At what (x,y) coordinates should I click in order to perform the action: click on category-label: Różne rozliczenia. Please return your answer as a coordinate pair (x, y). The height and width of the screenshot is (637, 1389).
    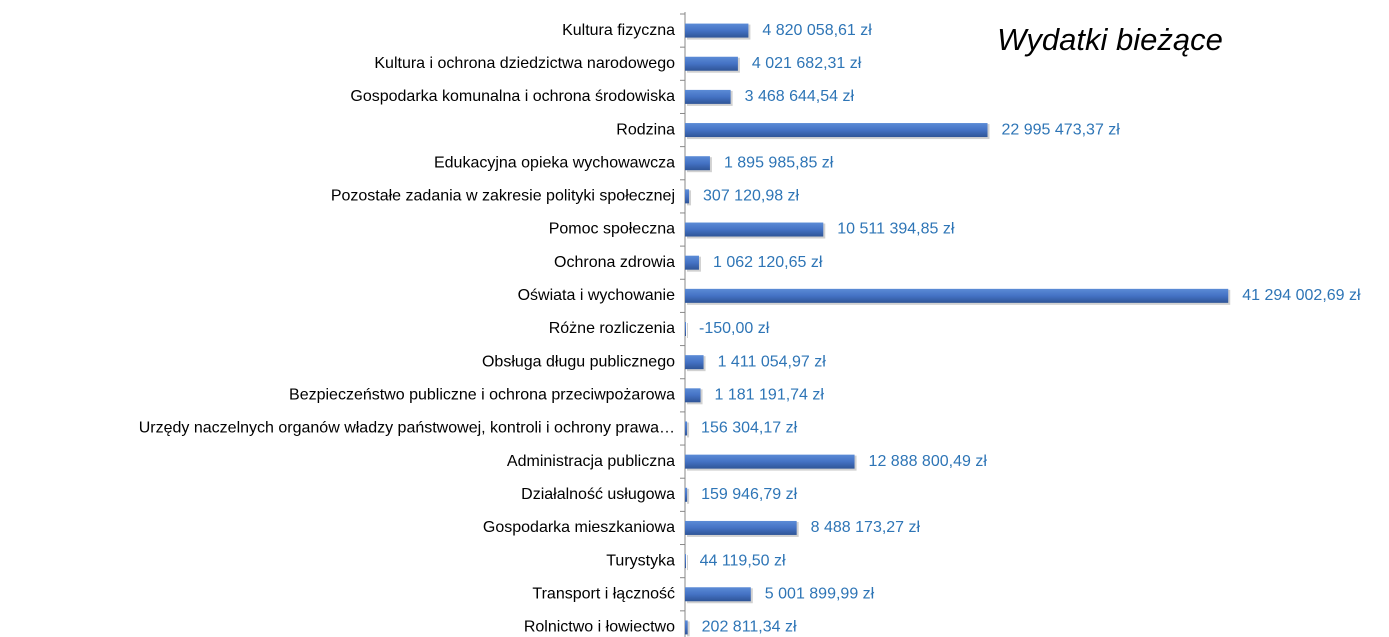
    Looking at the image, I should click on (612, 328).